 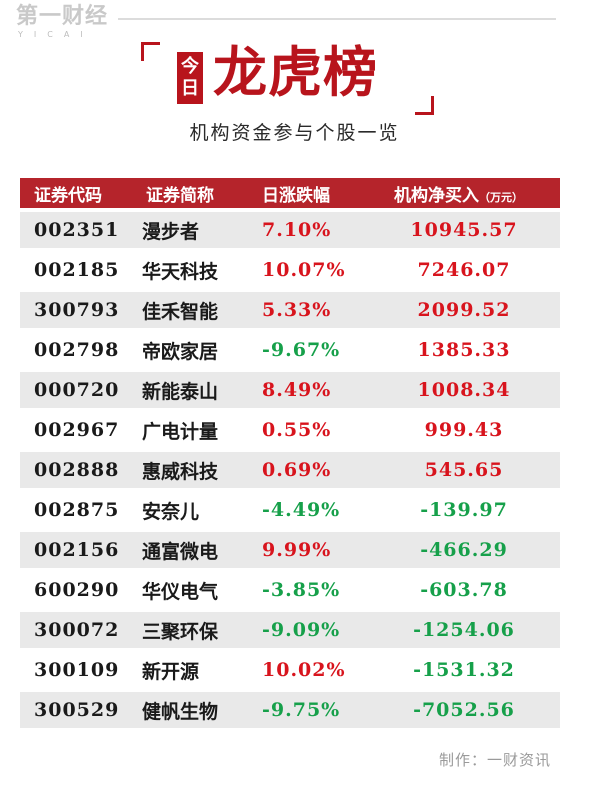 What do you see at coordinates (180, 551) in the screenshot?
I see `cell-name: 通富微电` at bounding box center [180, 551].